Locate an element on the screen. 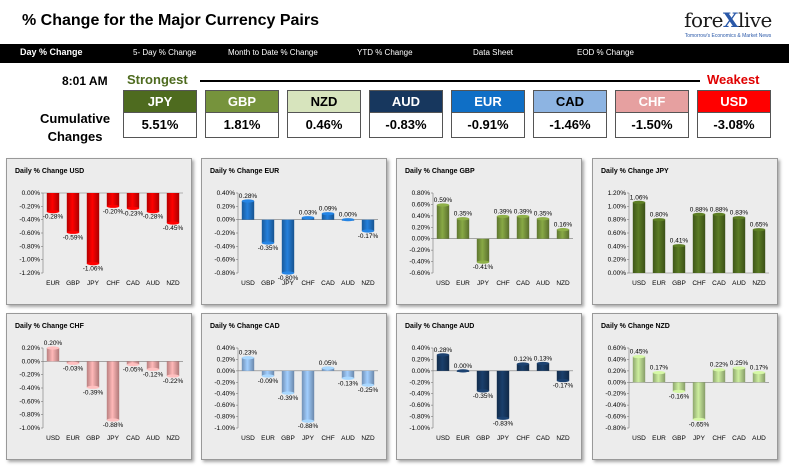 This screenshot has height=466, width=789. y-tick-label: -0.80% is located at coordinates (224, 273).